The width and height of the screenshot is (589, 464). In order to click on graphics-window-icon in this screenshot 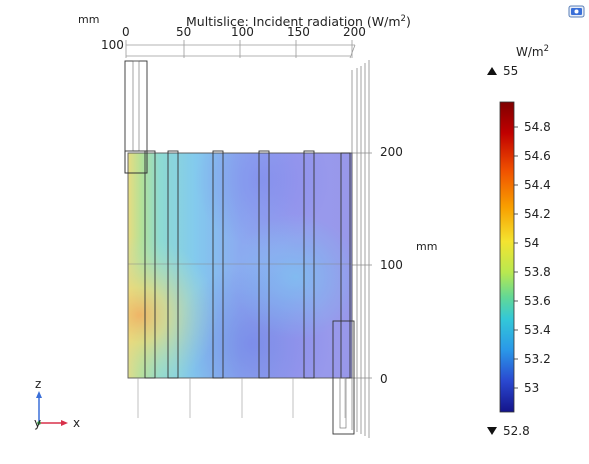, I will do `click(577, 12)`.